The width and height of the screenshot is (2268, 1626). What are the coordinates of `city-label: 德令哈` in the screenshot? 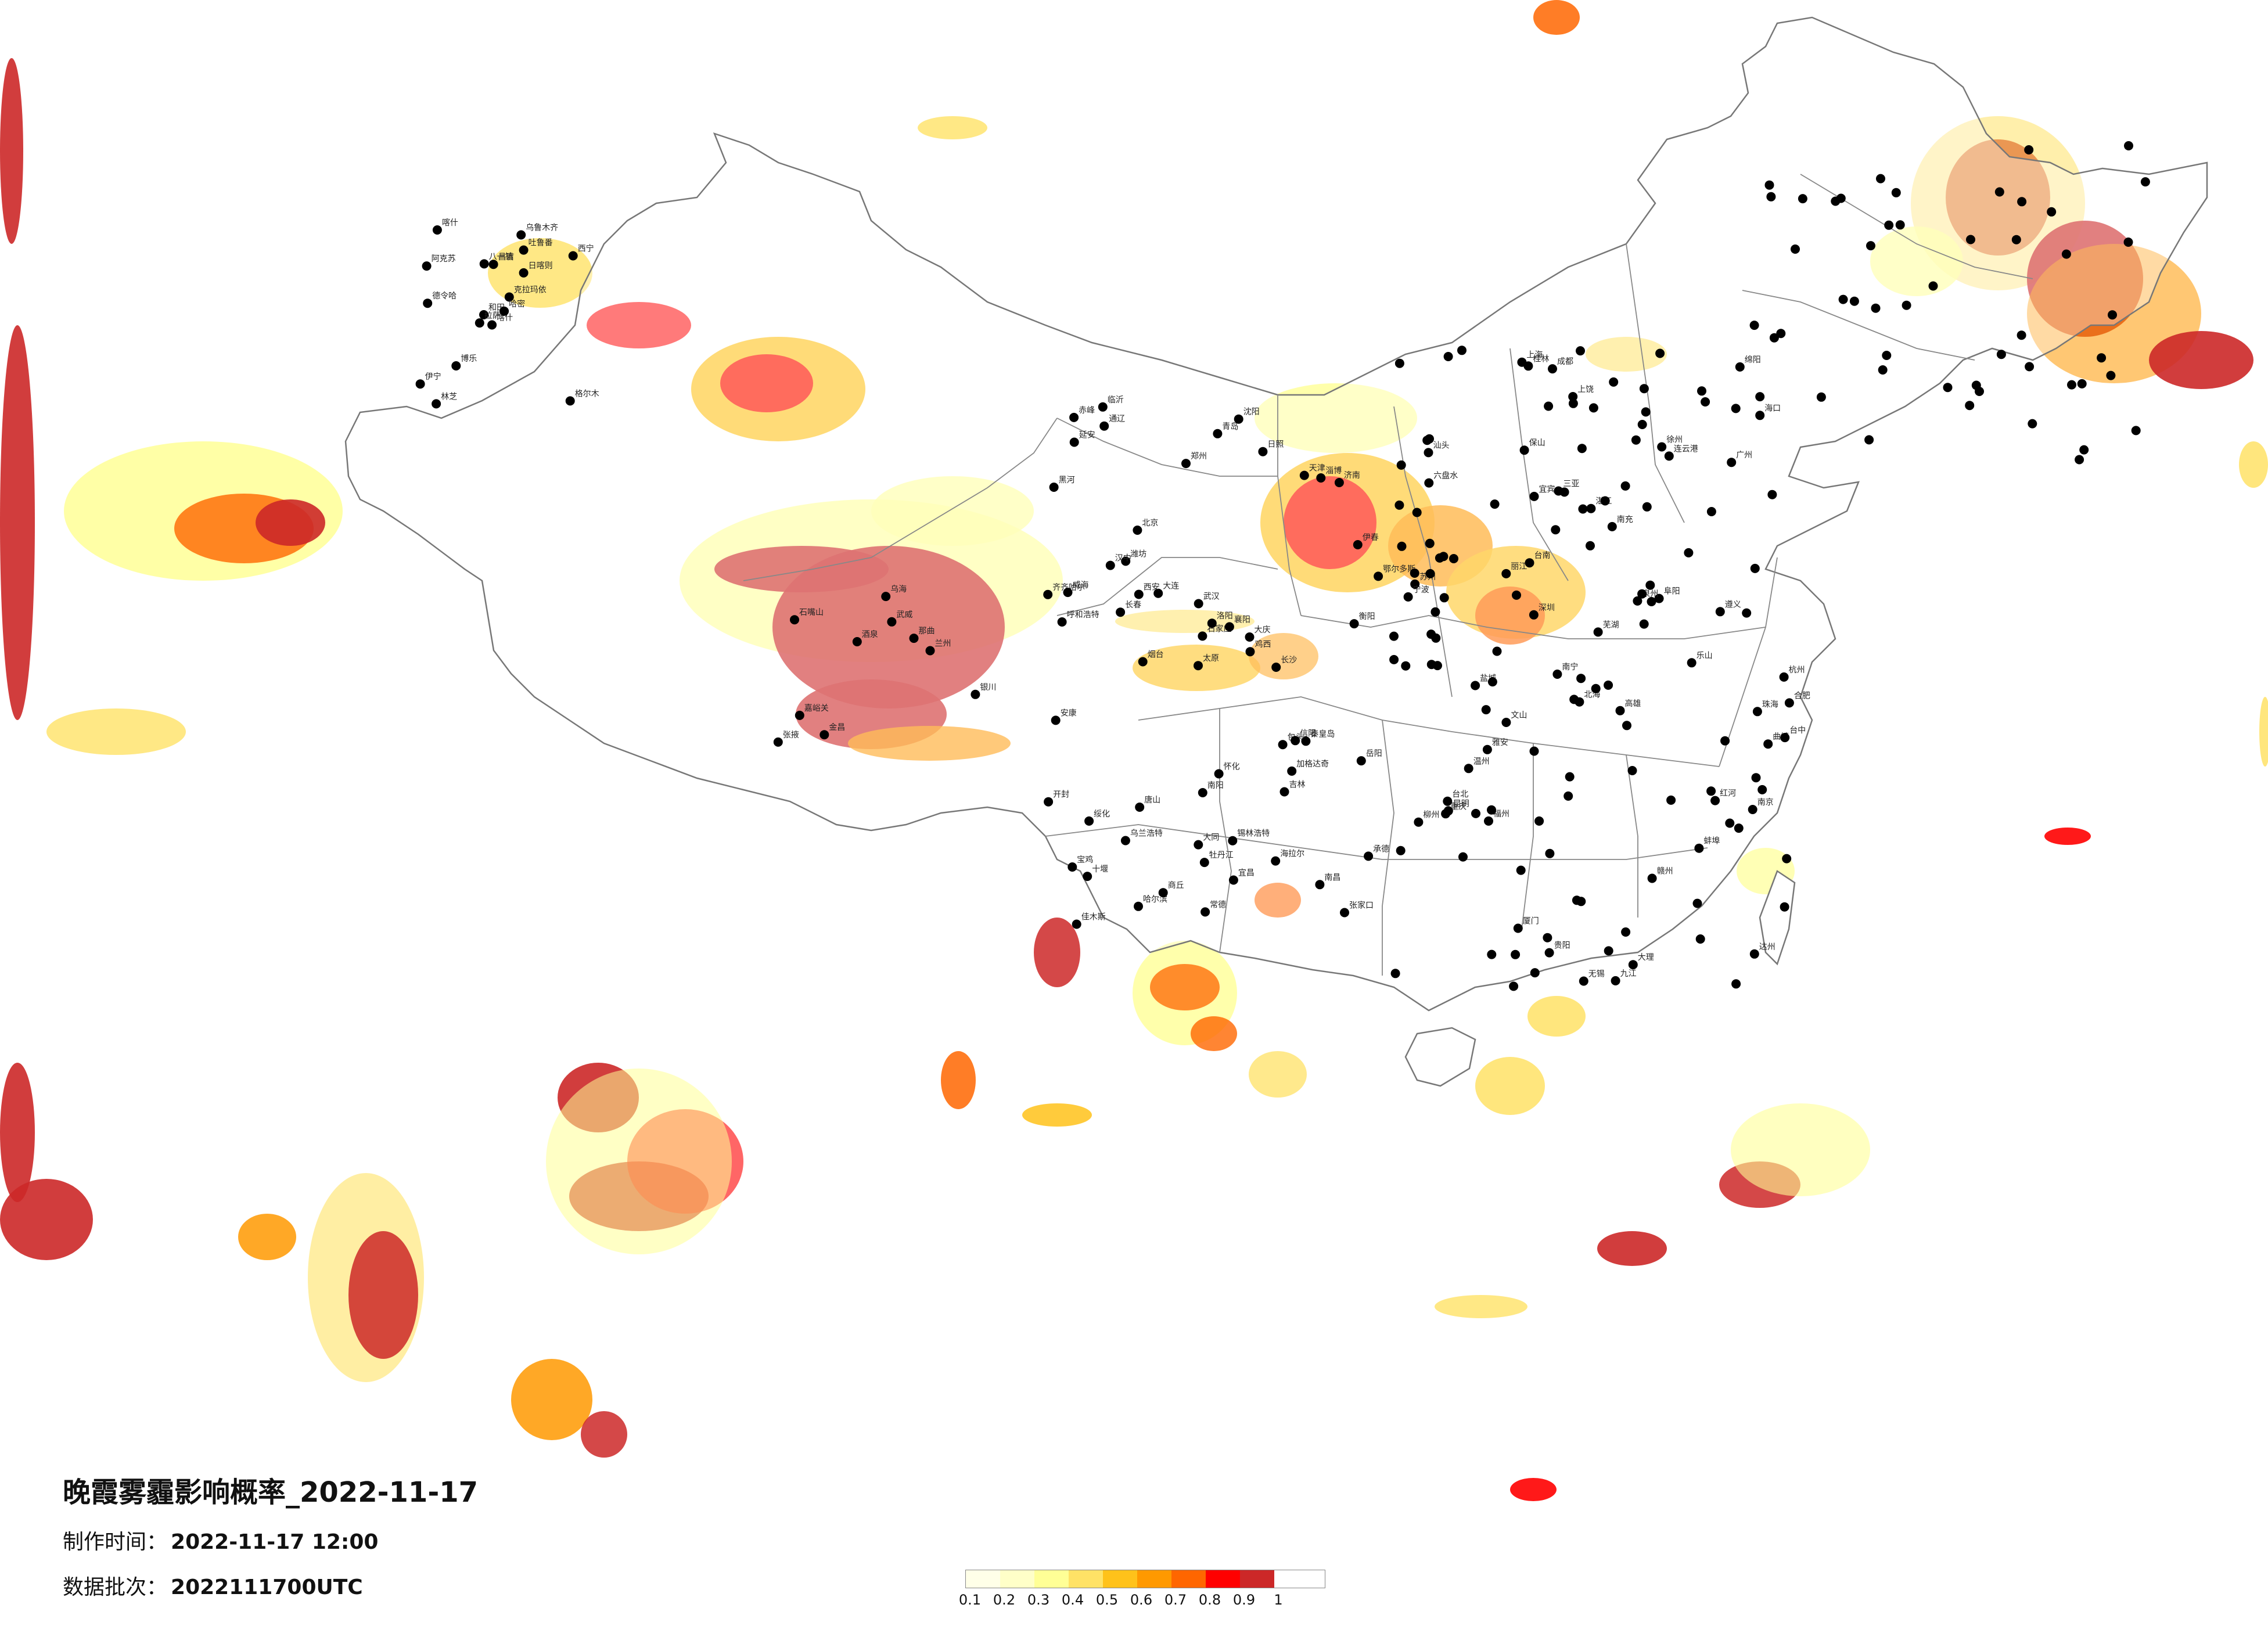 It's located at (444, 296).